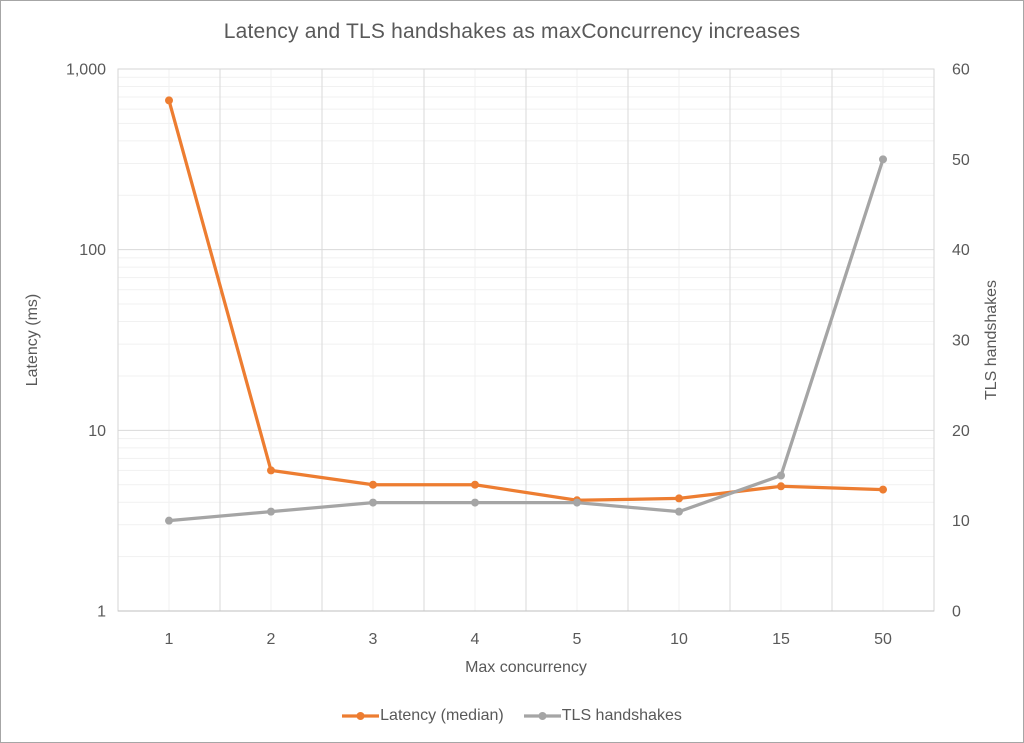 The height and width of the screenshot is (743, 1024). Describe the element at coordinates (956, 612) in the screenshot. I see `right-axis-tick: 0` at that location.